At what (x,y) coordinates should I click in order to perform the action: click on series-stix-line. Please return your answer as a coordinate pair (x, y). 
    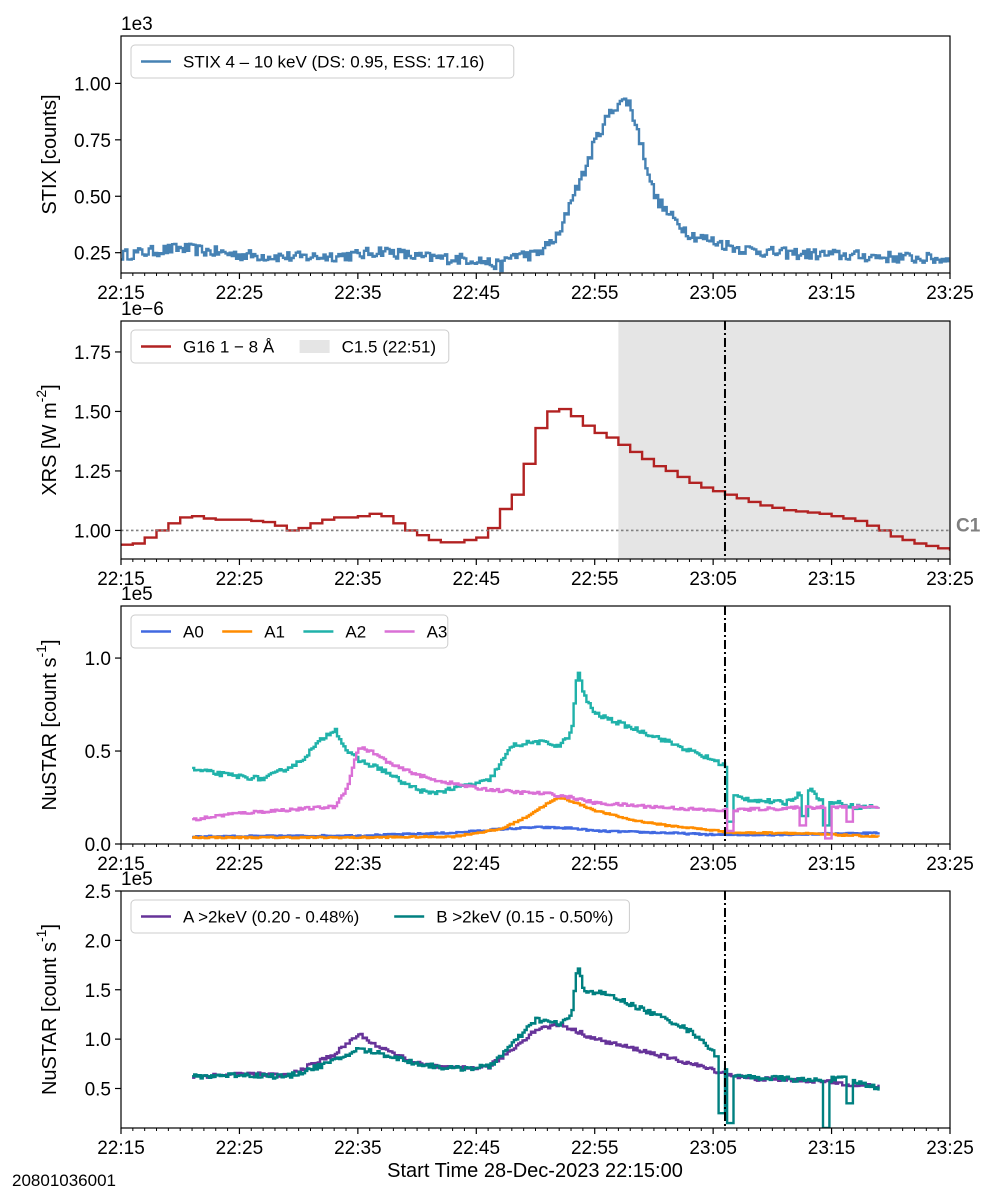
    Looking at the image, I should click on (535, 185).